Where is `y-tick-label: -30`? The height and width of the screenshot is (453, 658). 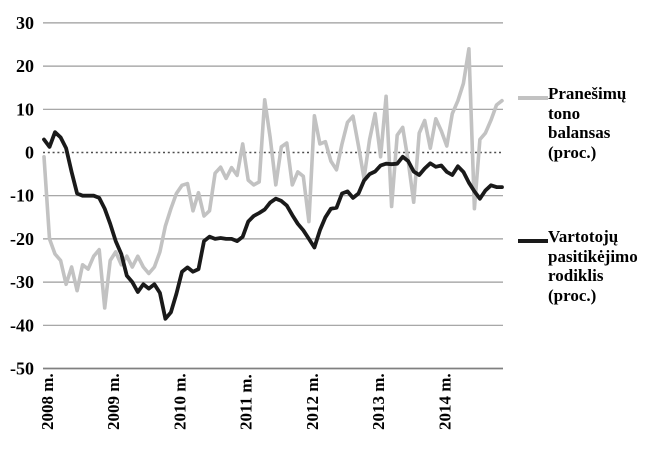
y-tick-label: -30 is located at coordinates (22, 282).